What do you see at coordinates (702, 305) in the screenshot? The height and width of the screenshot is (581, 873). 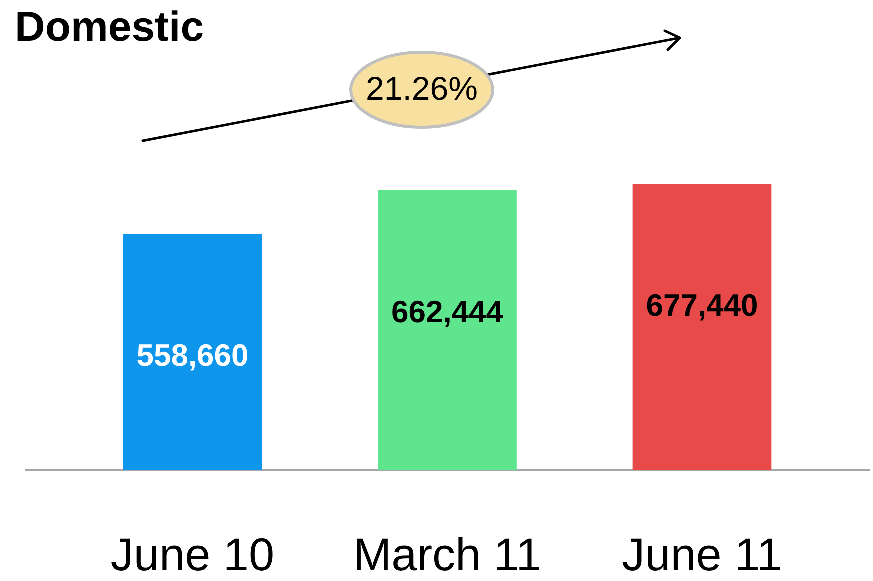 I see `data-label: 677,440` at bounding box center [702, 305].